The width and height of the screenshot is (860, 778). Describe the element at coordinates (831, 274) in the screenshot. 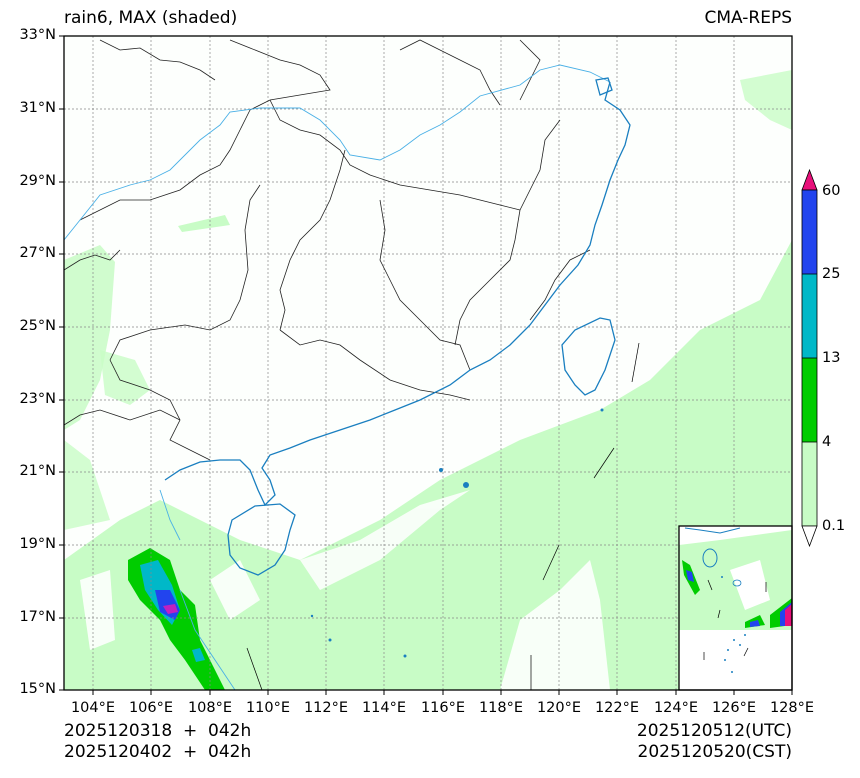

I see `colorbar-label: 25` at that location.